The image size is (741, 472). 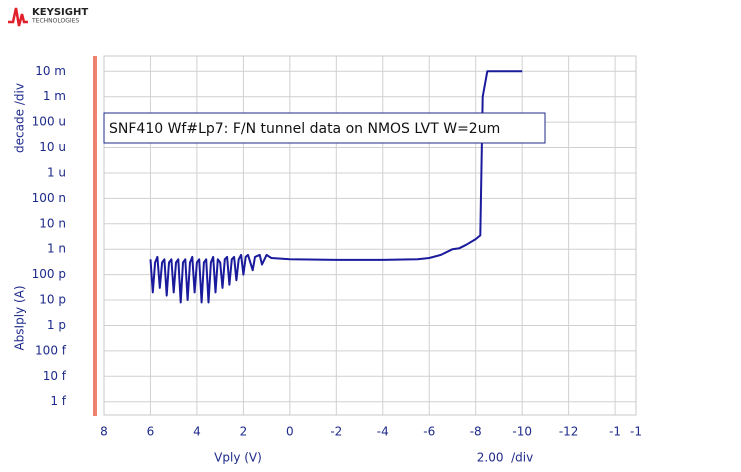 I want to click on y-tick-label: 10 m, so click(x=50, y=71).